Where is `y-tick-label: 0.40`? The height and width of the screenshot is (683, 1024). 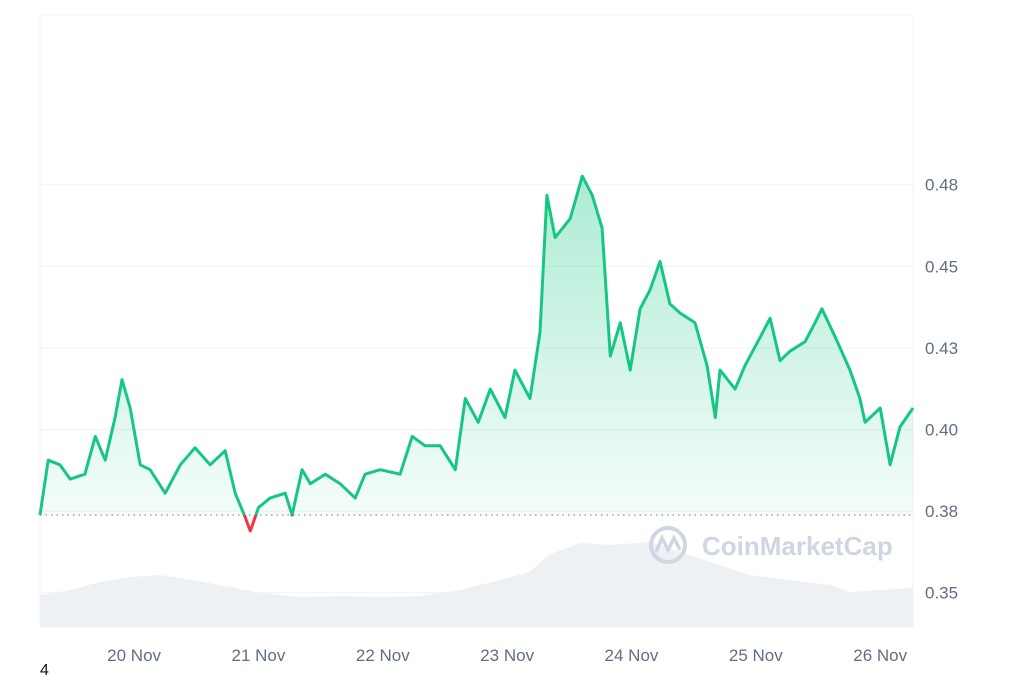
y-tick-label: 0.40 is located at coordinates (941, 430).